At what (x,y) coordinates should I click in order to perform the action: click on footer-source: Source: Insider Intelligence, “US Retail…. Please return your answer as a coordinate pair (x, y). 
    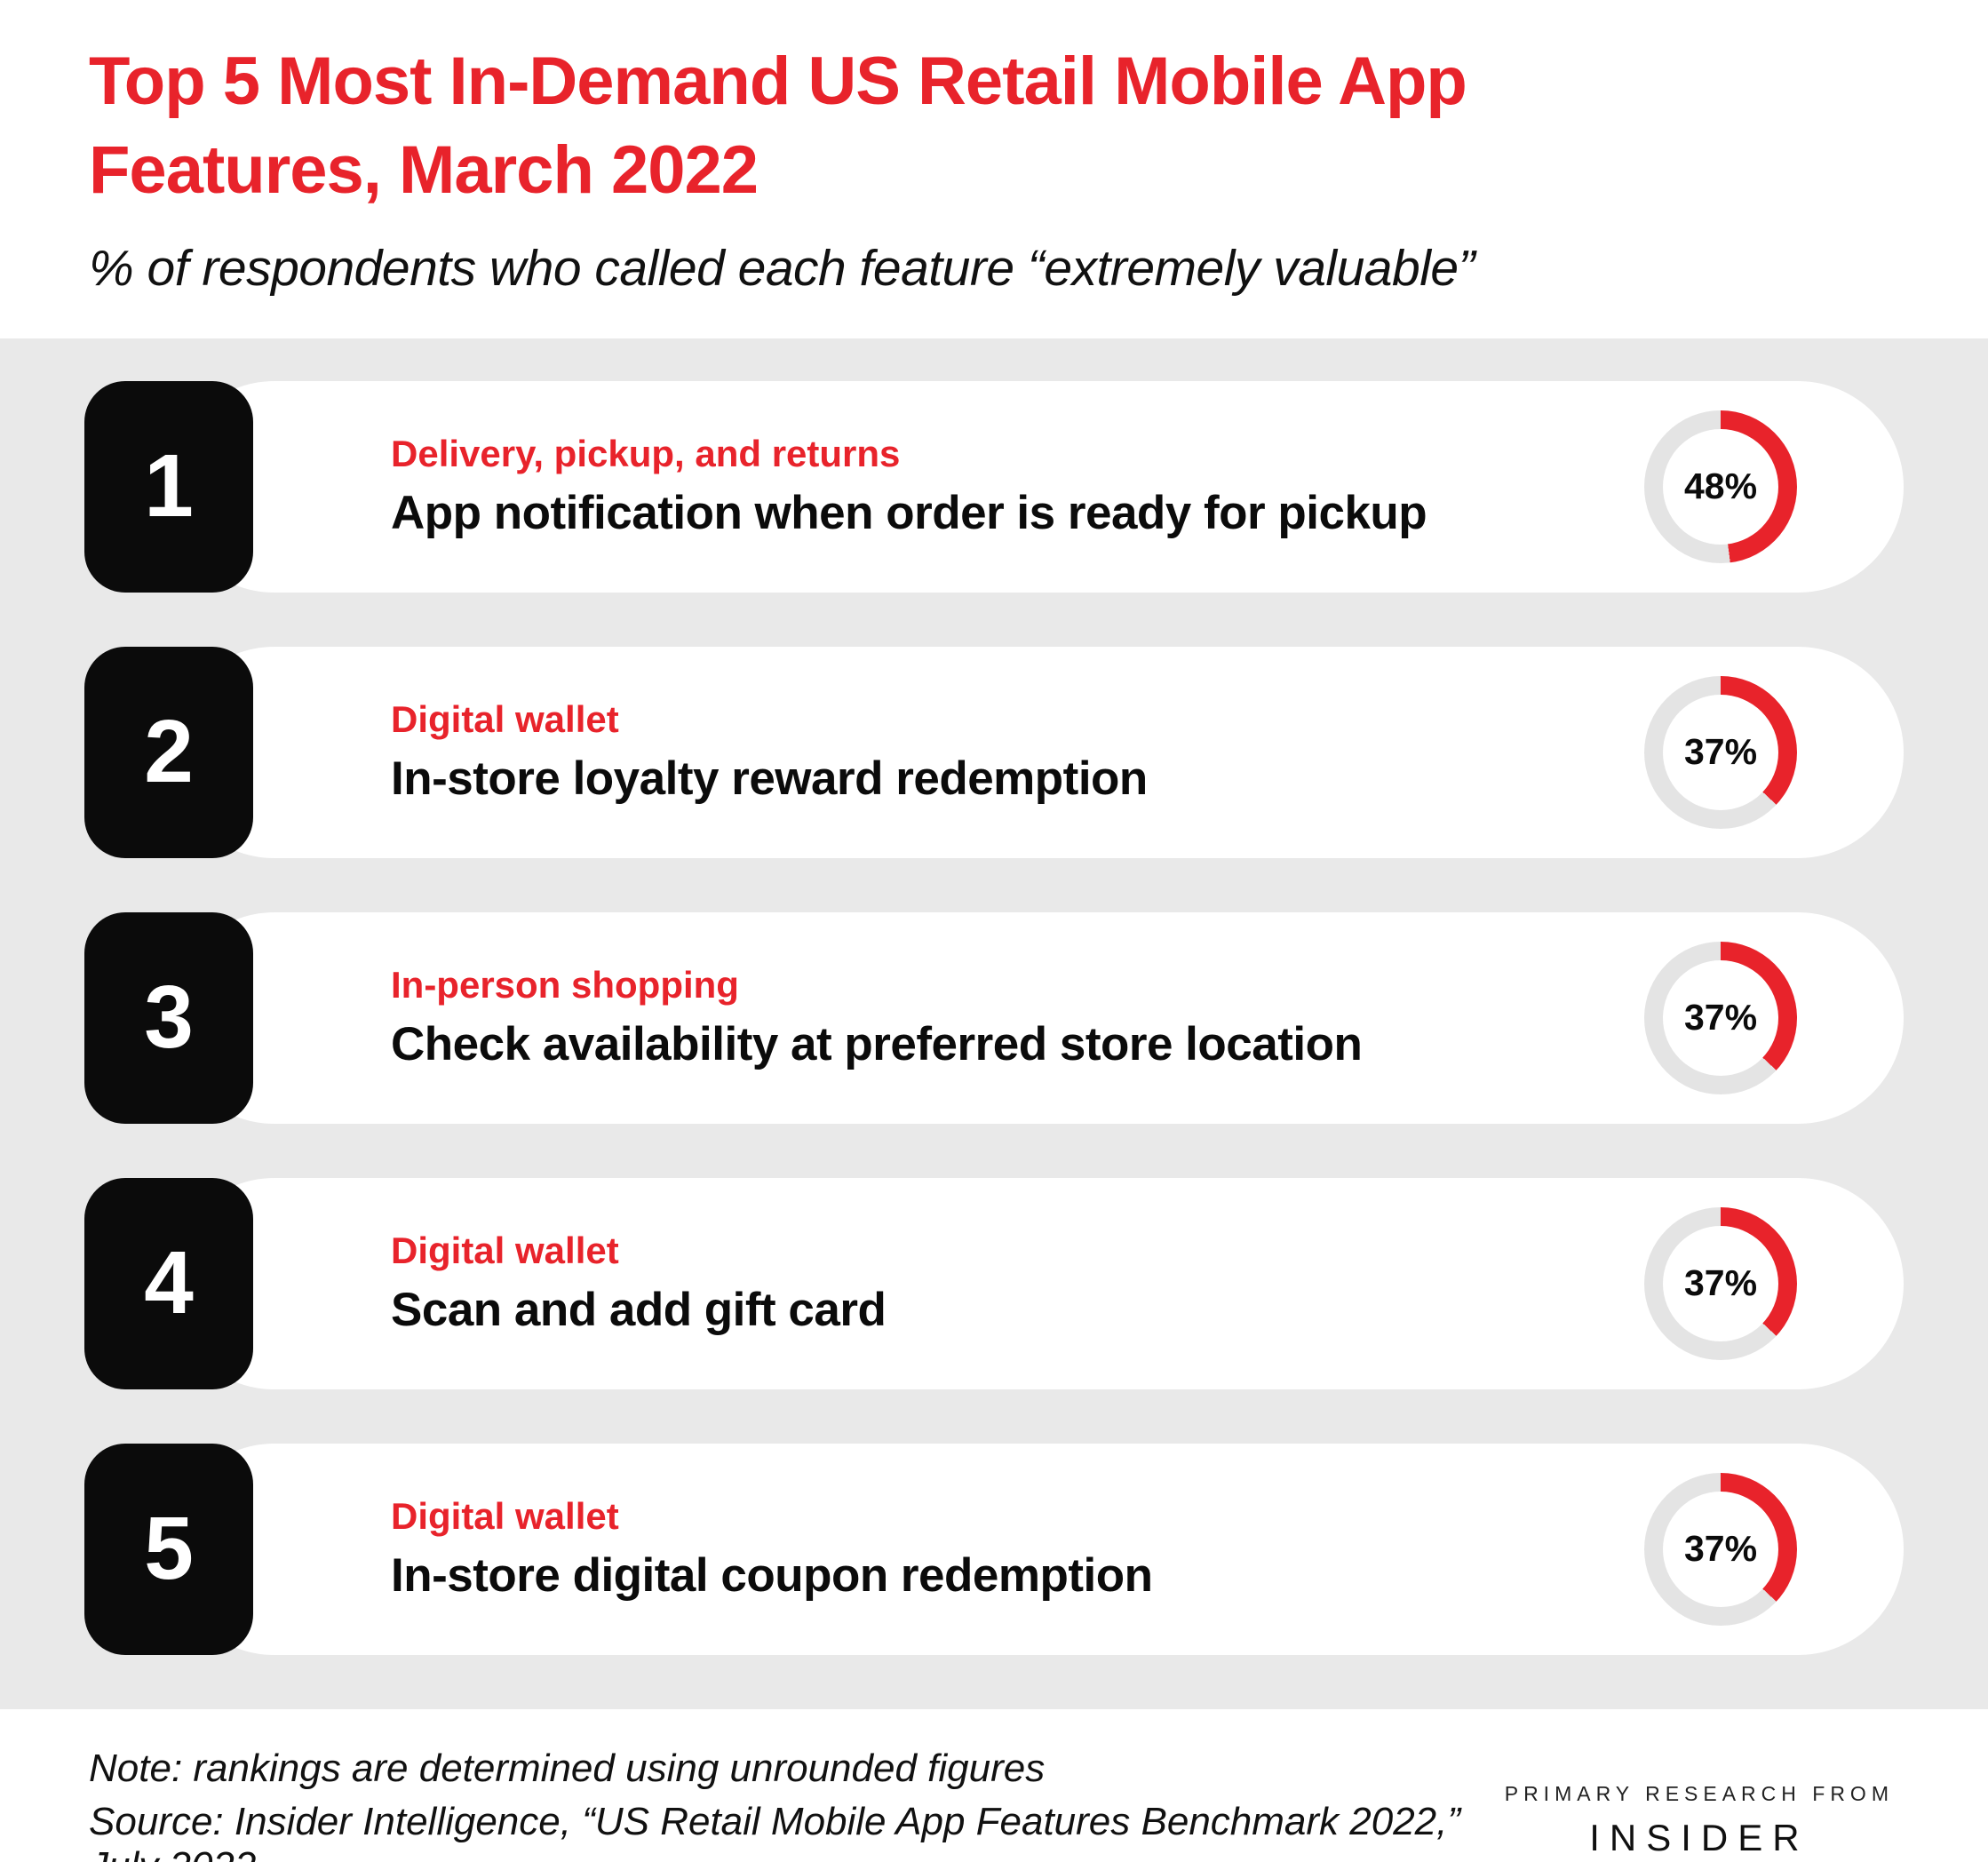
    Looking at the image, I should click on (775, 1830).